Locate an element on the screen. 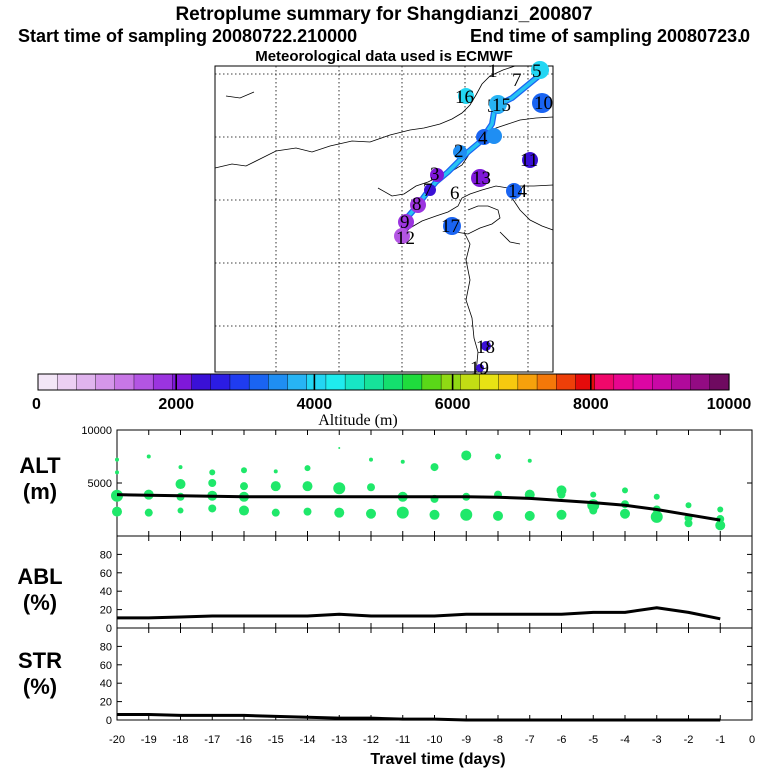  alt-ylabel: ALT is located at coordinates (40, 465).